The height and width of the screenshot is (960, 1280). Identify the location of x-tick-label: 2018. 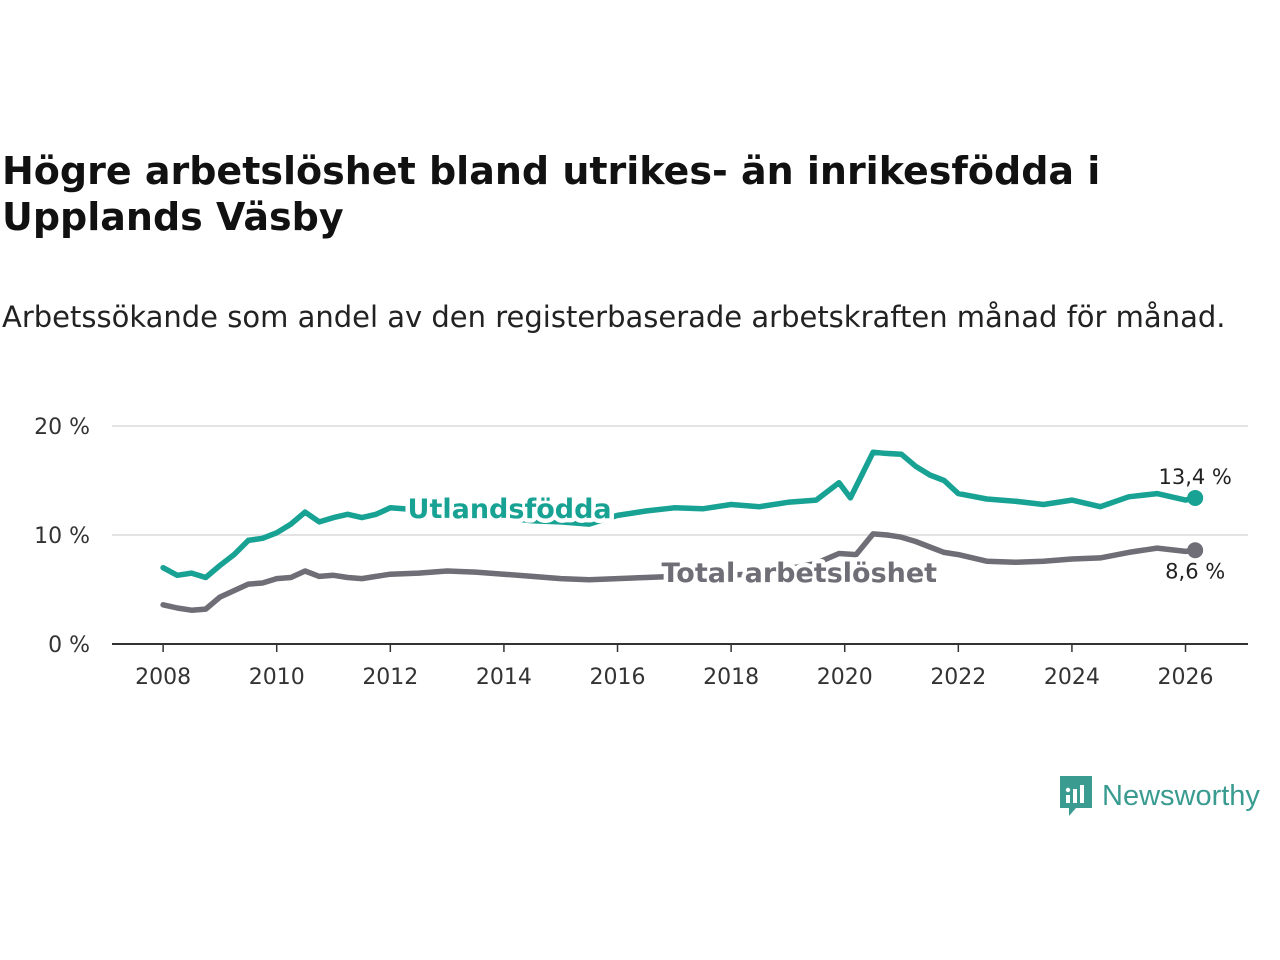
(731, 677).